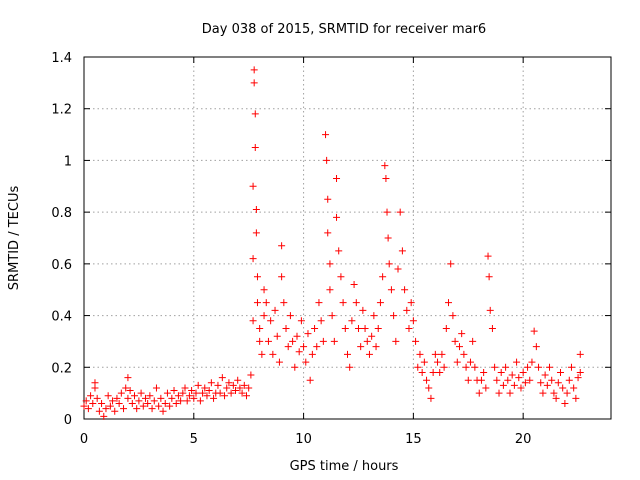 This screenshot has height=480, width=640. I want to click on x-tick-label: 5, so click(194, 439).